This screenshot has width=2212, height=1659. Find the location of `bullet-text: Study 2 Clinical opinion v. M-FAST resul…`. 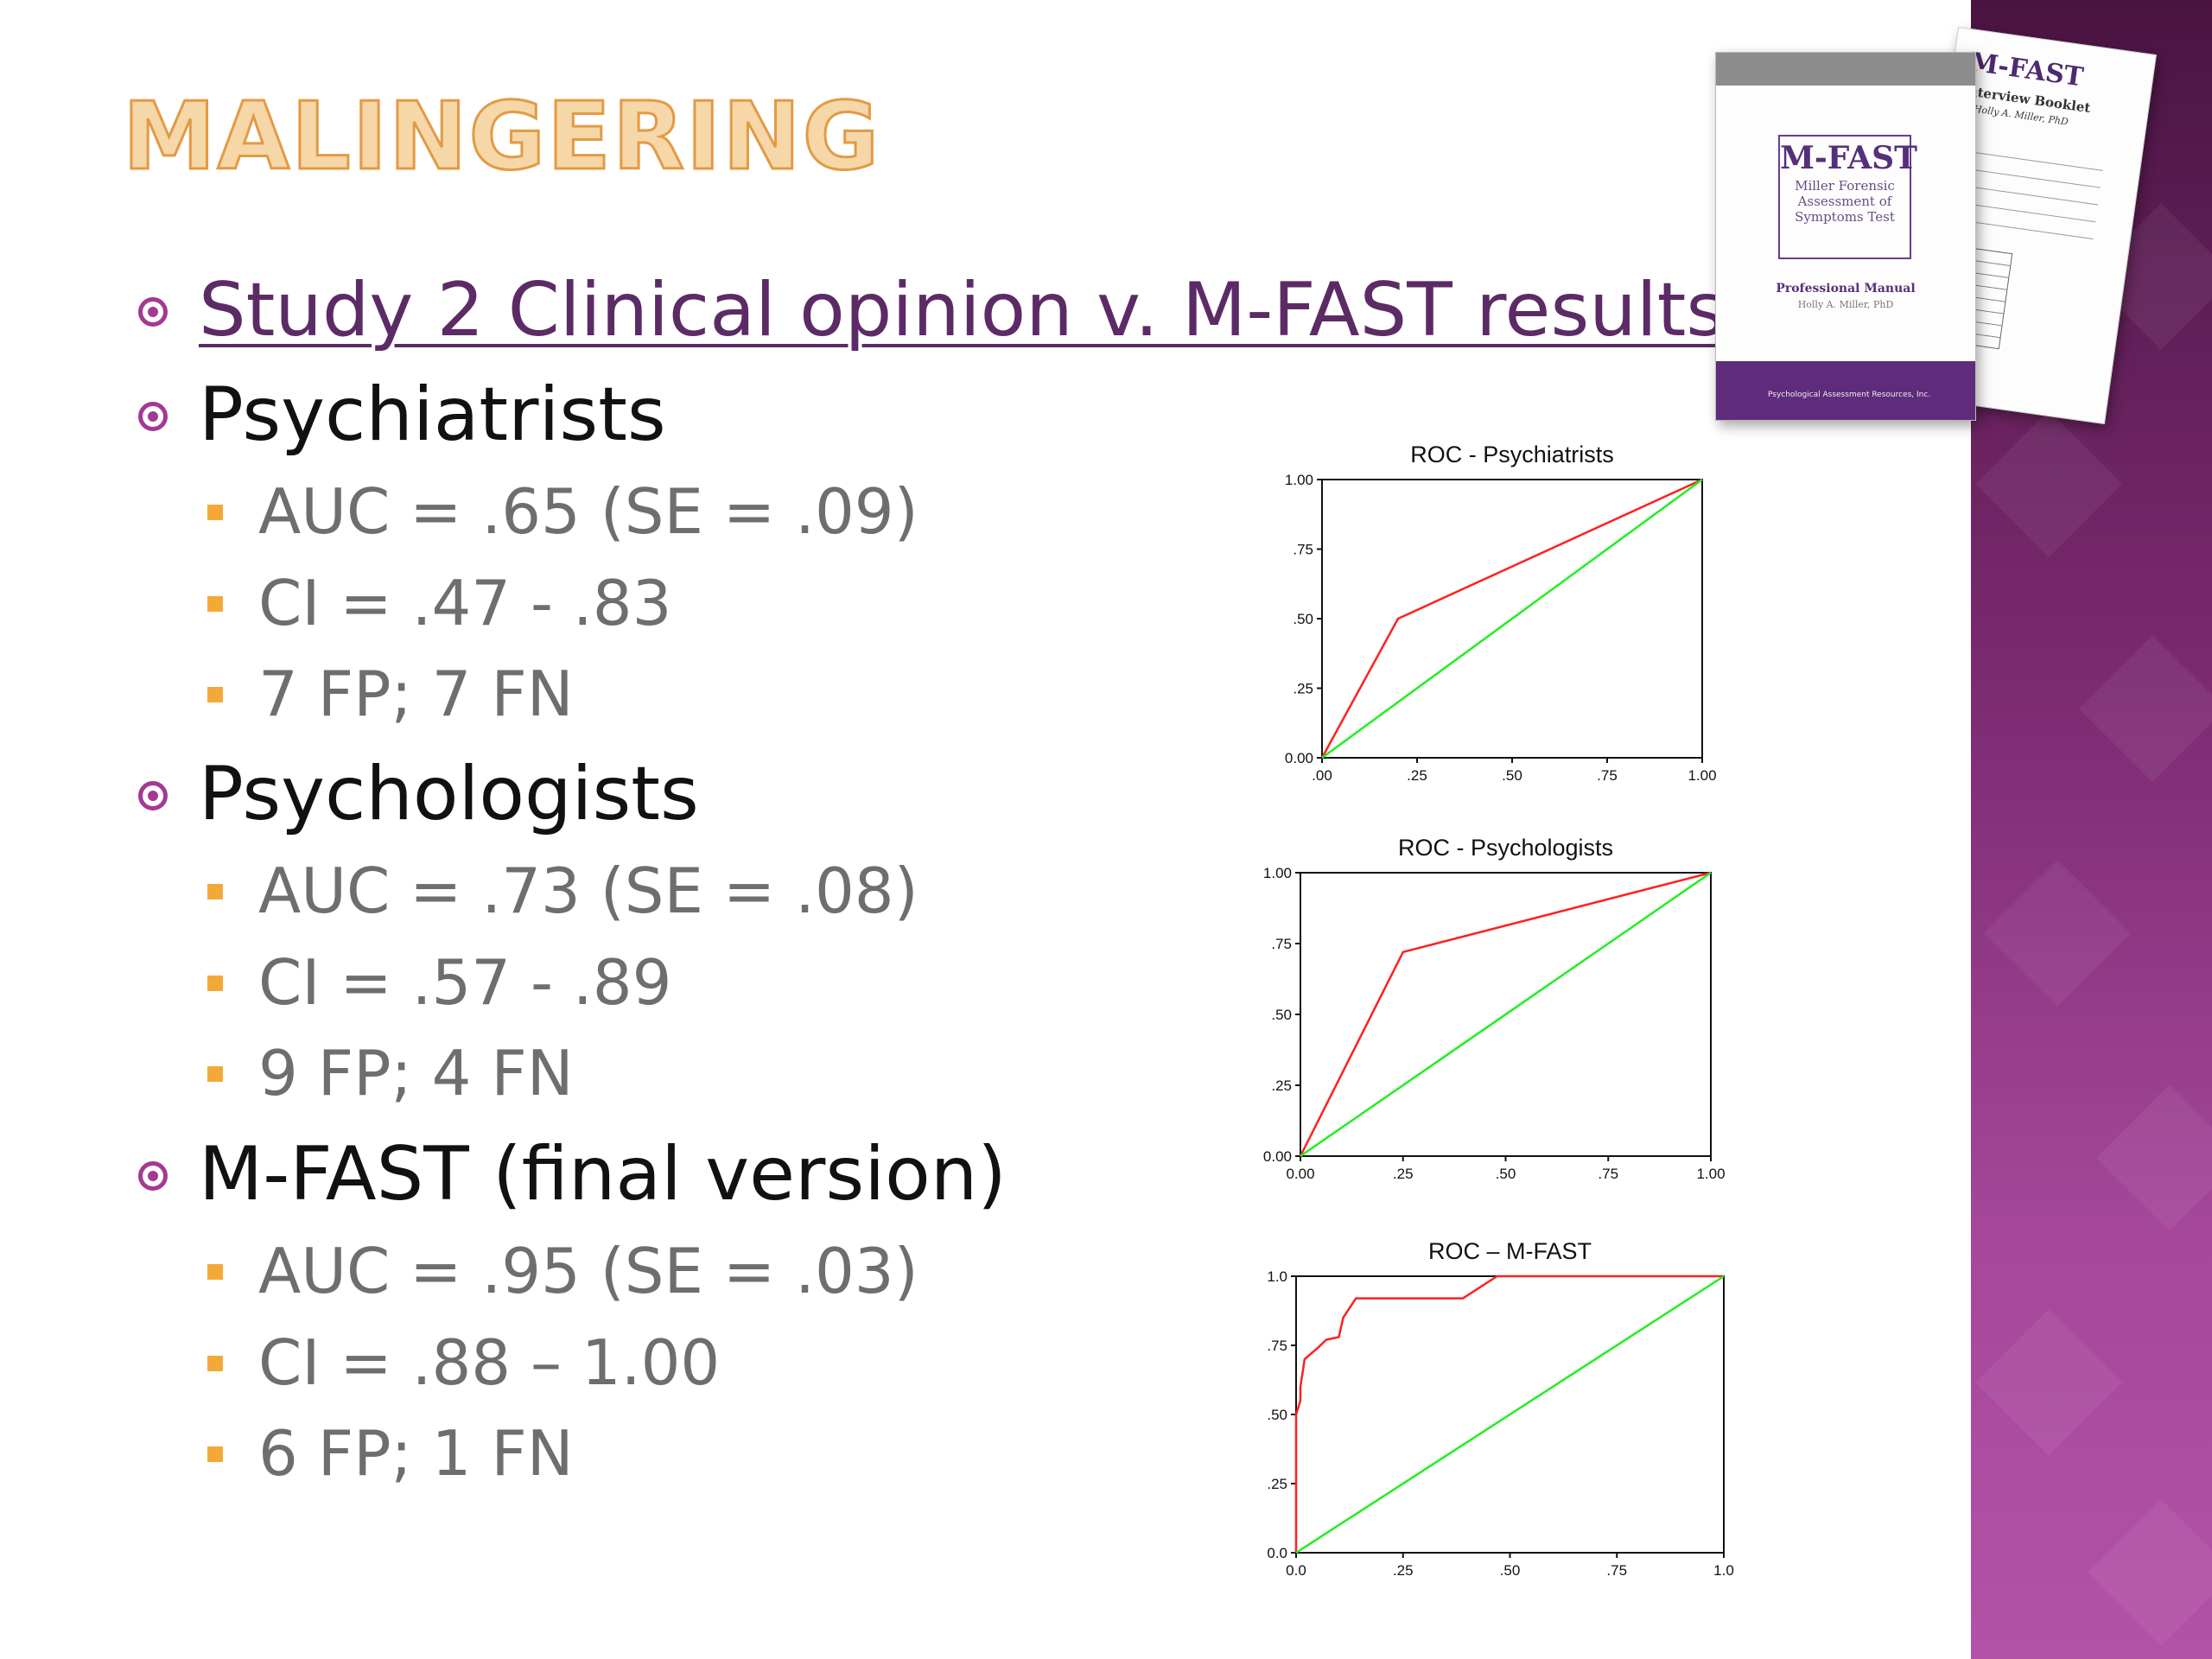

bullet-text: Study 2 Clinical opinion v. M-FAST resul… is located at coordinates (963, 310).